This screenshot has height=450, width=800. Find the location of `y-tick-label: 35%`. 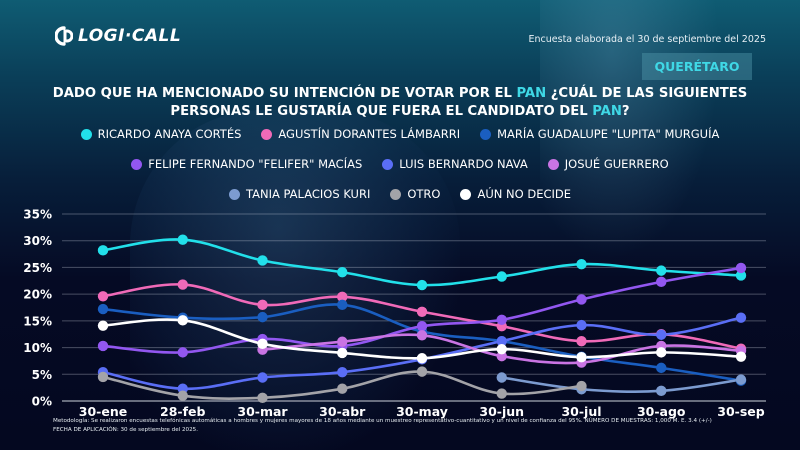

y-tick-label: 35% is located at coordinates (37, 215).